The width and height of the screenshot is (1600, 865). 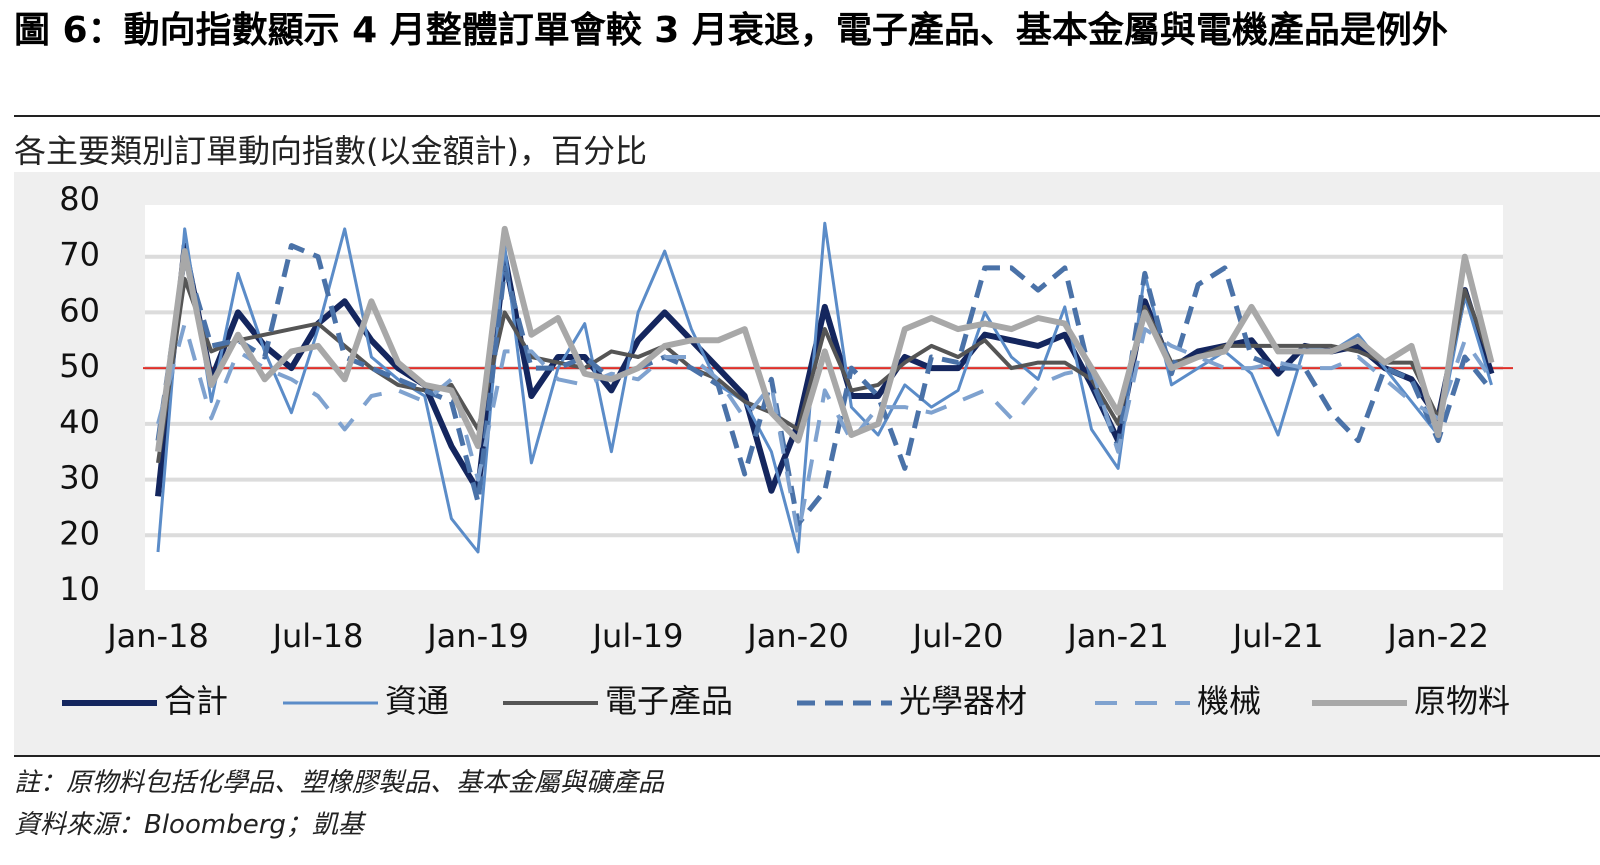 I want to click on y-tick-label: 10, so click(x=79, y=589).